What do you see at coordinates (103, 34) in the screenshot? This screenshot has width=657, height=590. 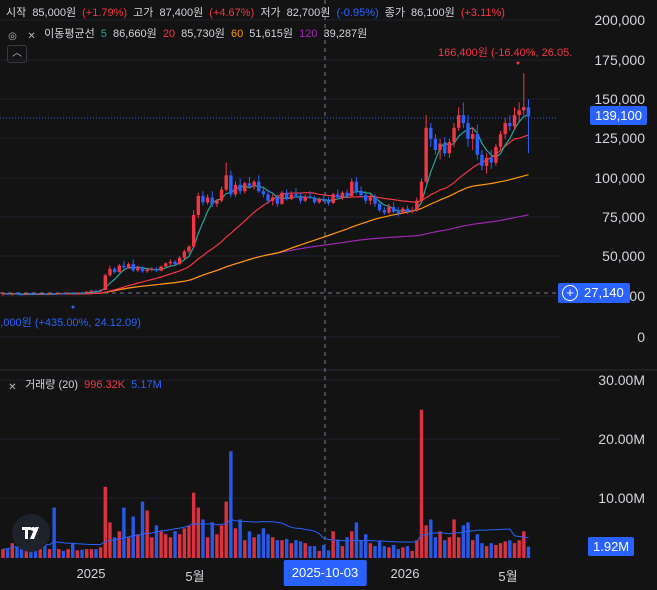 I see `ma5-period: 5` at bounding box center [103, 34].